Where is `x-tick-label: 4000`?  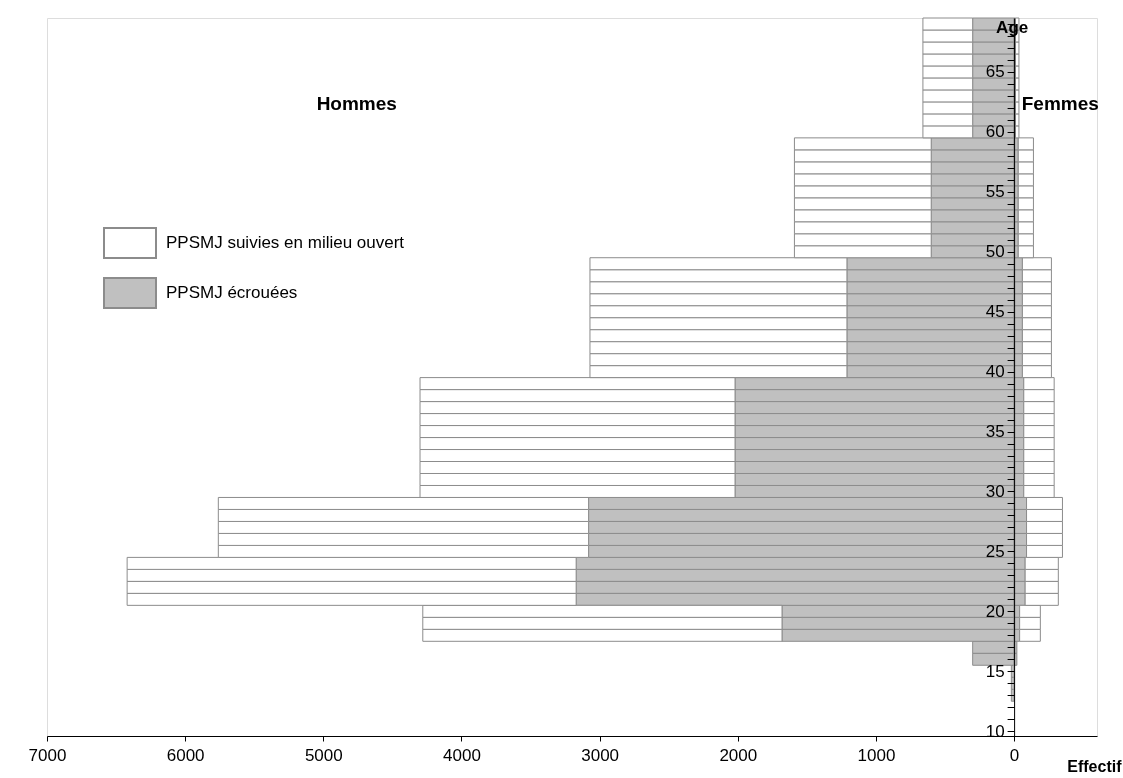 x-tick-label: 4000 is located at coordinates (462, 755).